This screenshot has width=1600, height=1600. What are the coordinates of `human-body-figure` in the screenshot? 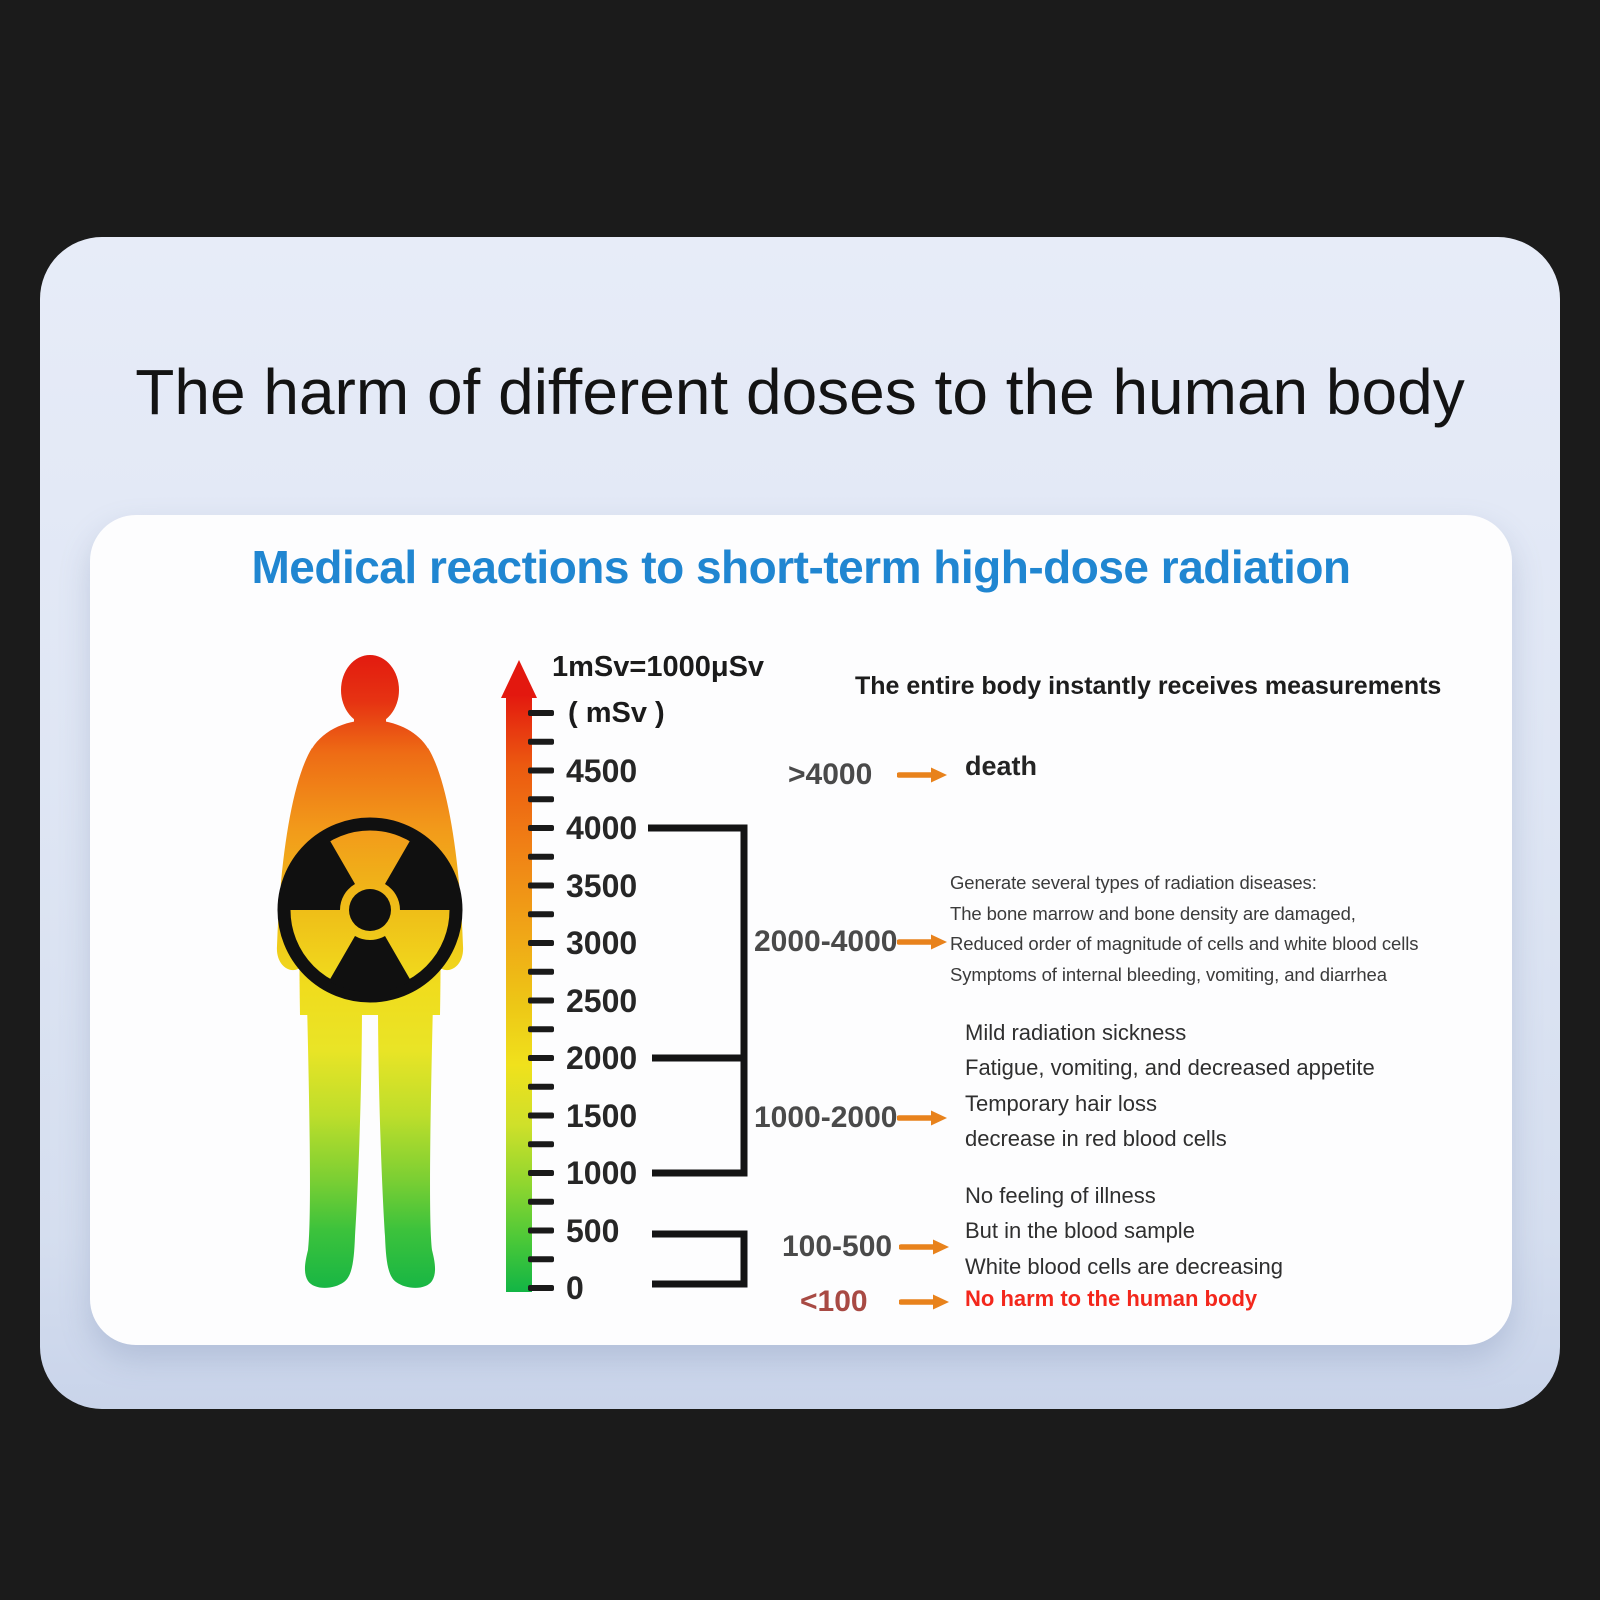 It's located at (370, 971).